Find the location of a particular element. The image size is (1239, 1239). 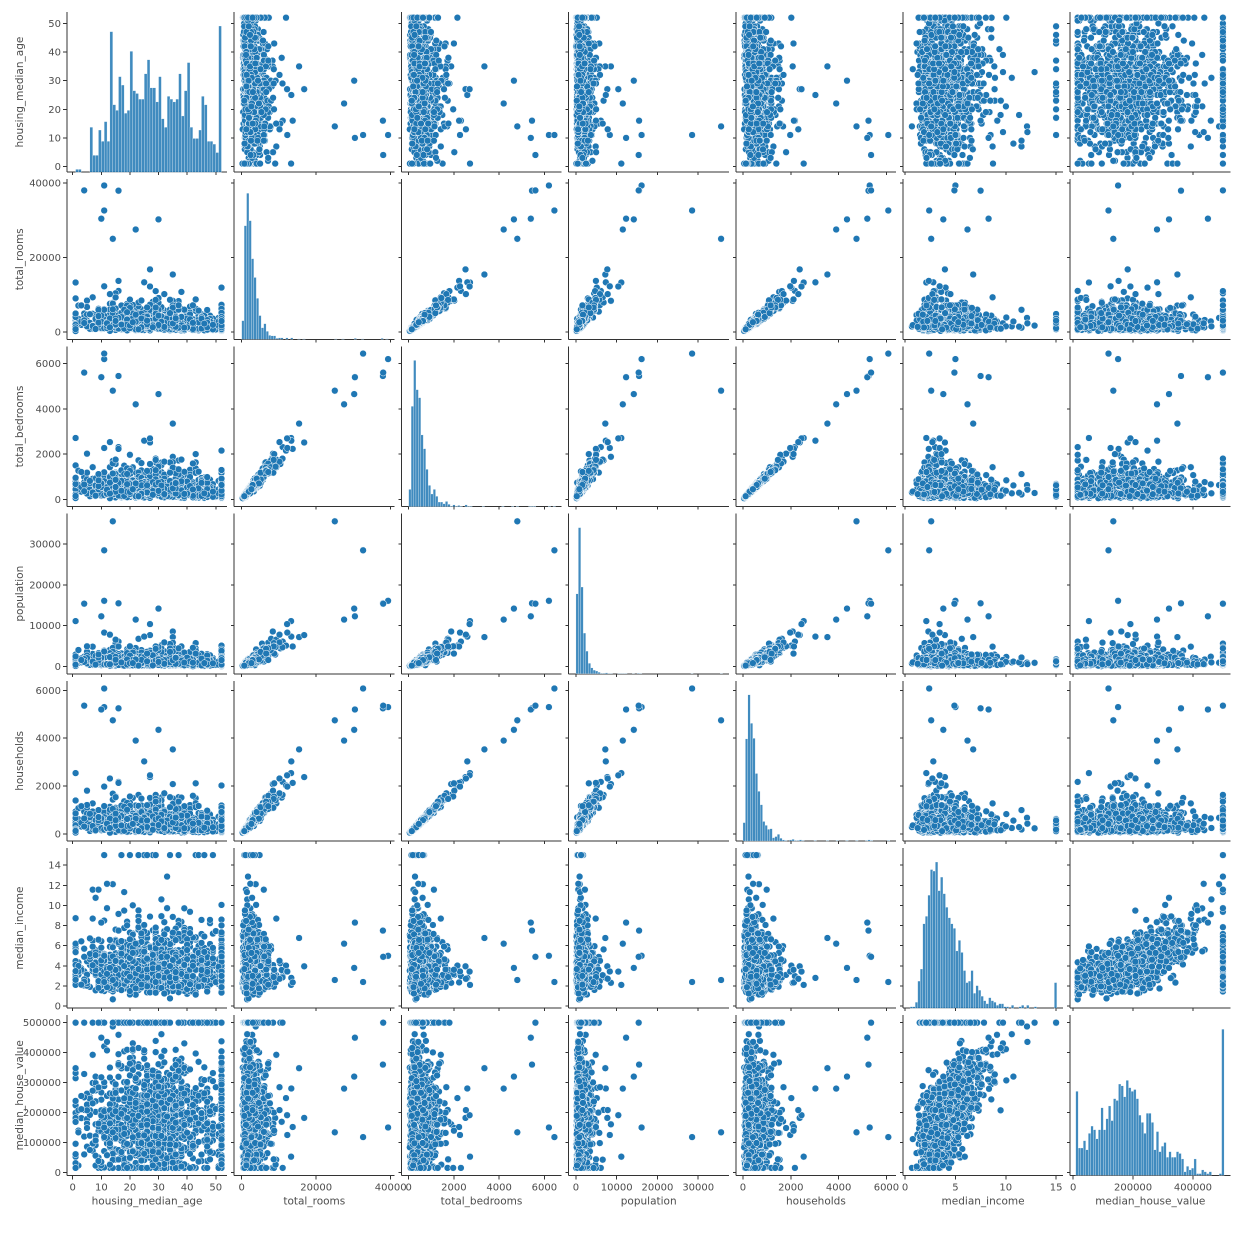

y-tick-label: 40 is located at coordinates (54, 53).